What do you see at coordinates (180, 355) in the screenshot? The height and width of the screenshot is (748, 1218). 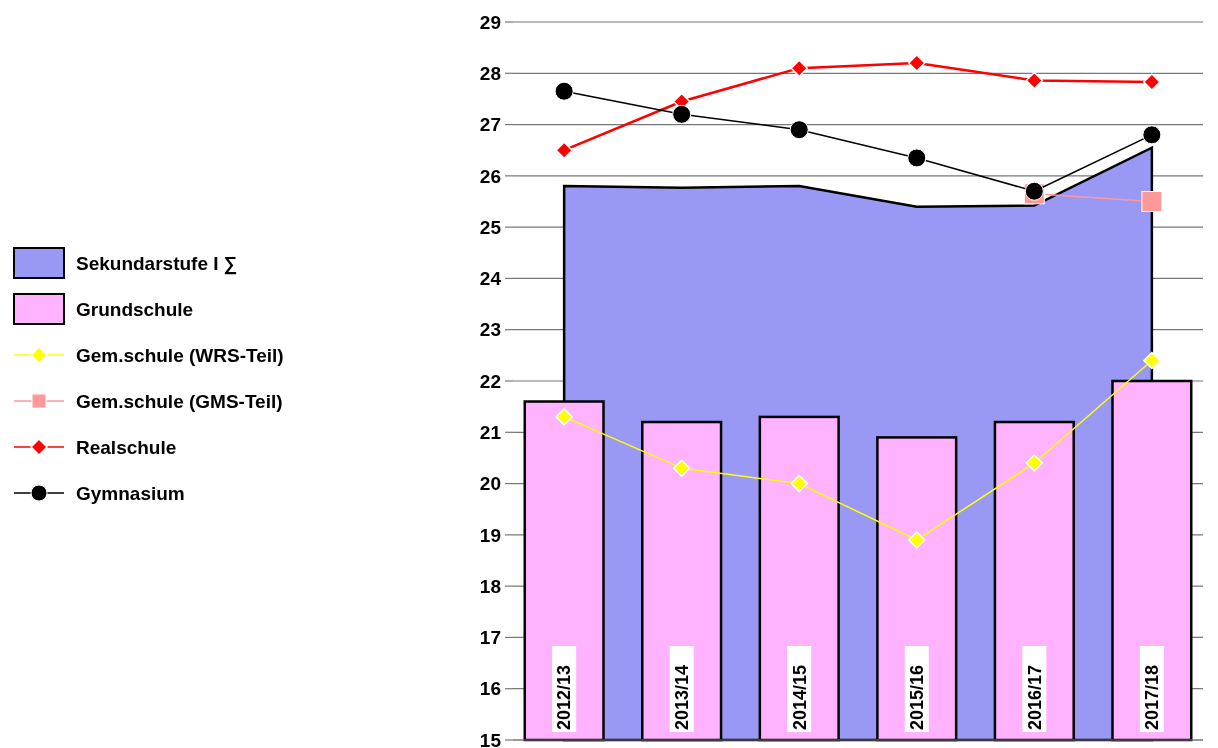 I see `legend-label: Gem.schule (WRS-Teil)` at bounding box center [180, 355].